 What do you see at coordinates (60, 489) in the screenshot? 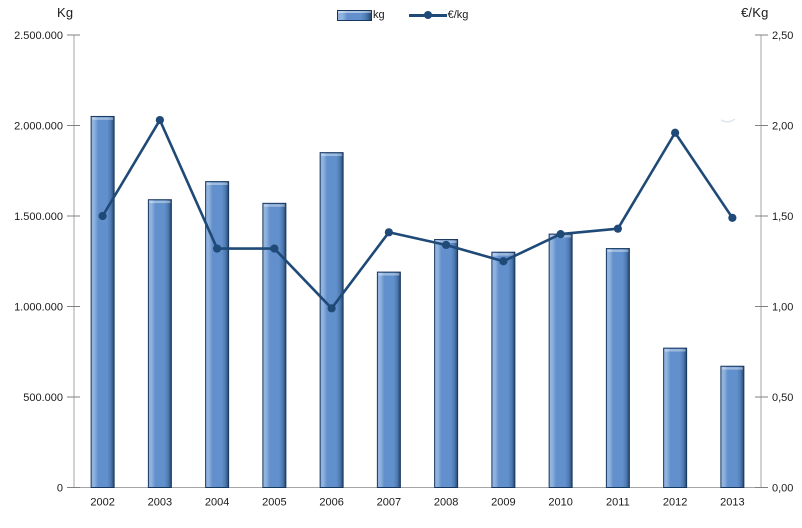
I see `left-axis-tick-label: 0` at bounding box center [60, 489].